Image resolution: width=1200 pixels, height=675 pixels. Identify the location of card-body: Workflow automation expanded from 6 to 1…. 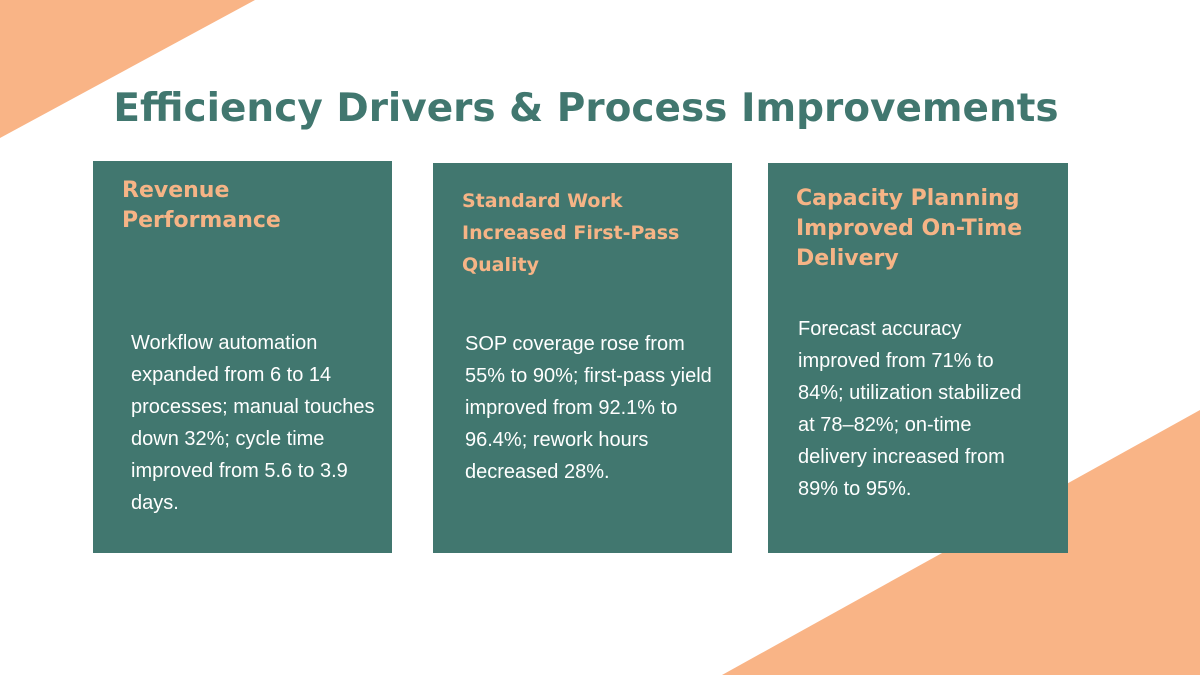
(253, 423).